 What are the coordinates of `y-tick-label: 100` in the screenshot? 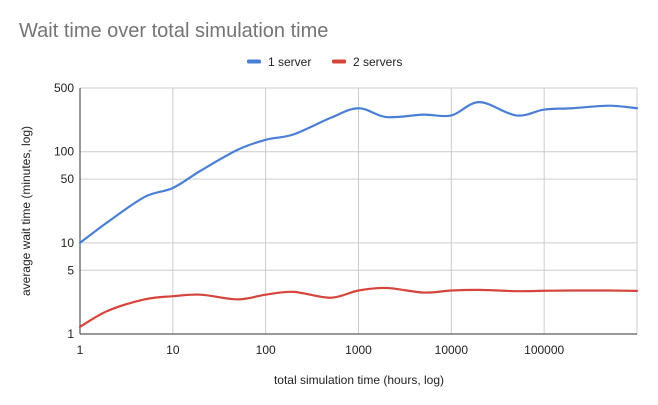 It's located at (64, 152).